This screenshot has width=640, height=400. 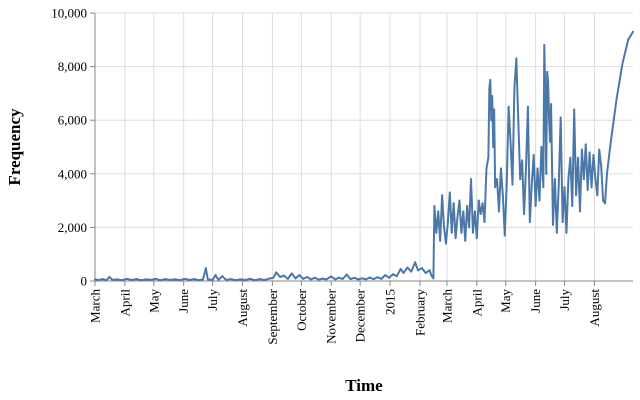 What do you see at coordinates (72, 66) in the screenshot?
I see `y-tick-label: 8,000` at bounding box center [72, 66].